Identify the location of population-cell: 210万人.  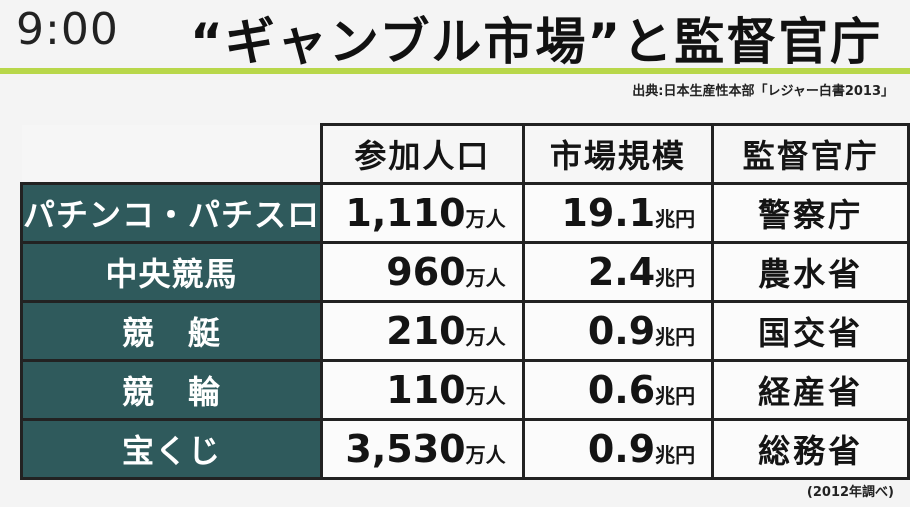
(422, 331).